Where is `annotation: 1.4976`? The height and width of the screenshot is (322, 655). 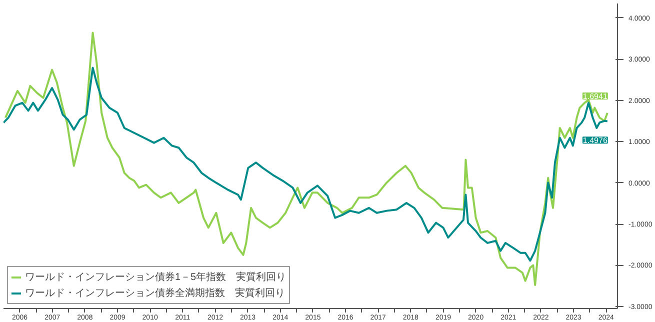
annotation: 1.4976 is located at coordinates (595, 141).